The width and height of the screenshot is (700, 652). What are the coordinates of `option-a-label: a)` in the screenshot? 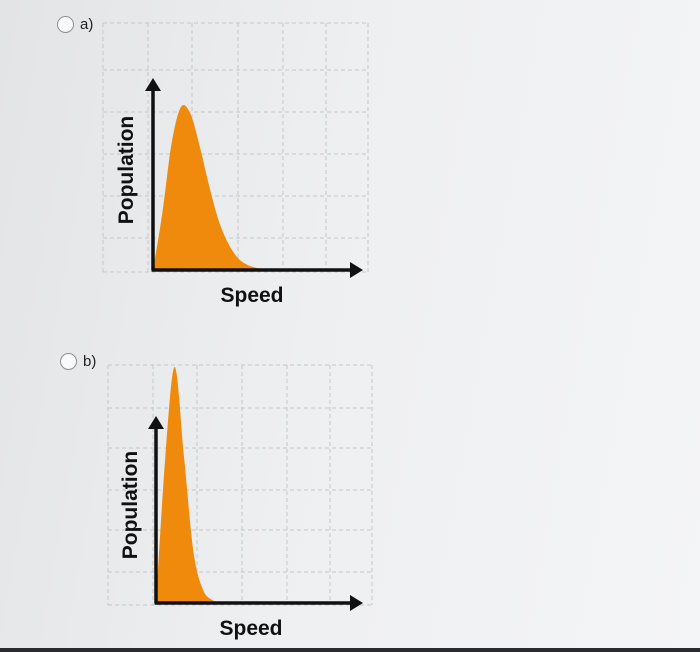 It's located at (87, 24).